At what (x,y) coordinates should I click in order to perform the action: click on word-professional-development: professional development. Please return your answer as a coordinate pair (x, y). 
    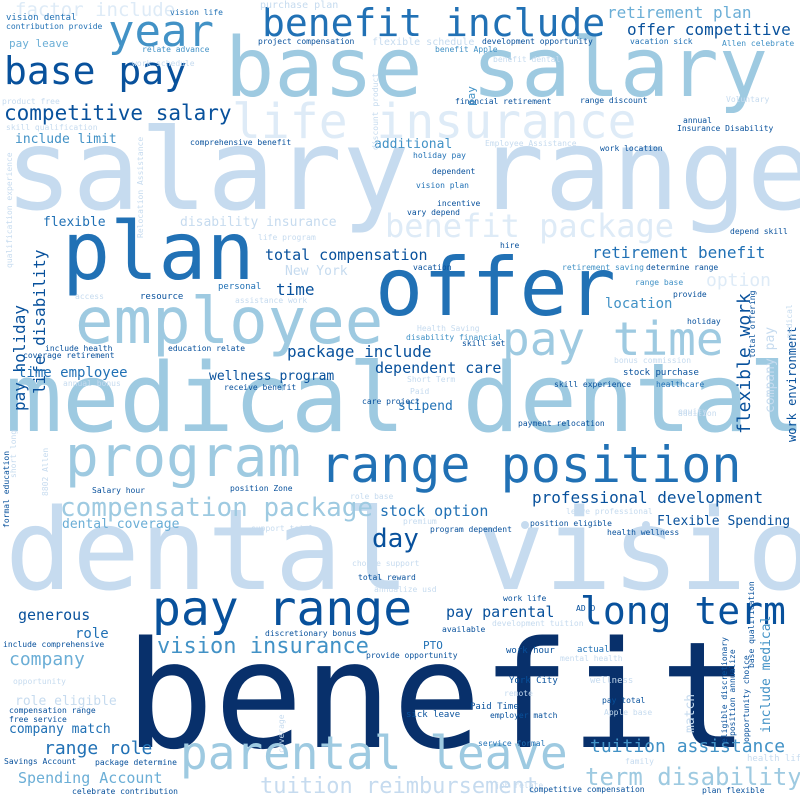
    Looking at the image, I should click on (648, 497).